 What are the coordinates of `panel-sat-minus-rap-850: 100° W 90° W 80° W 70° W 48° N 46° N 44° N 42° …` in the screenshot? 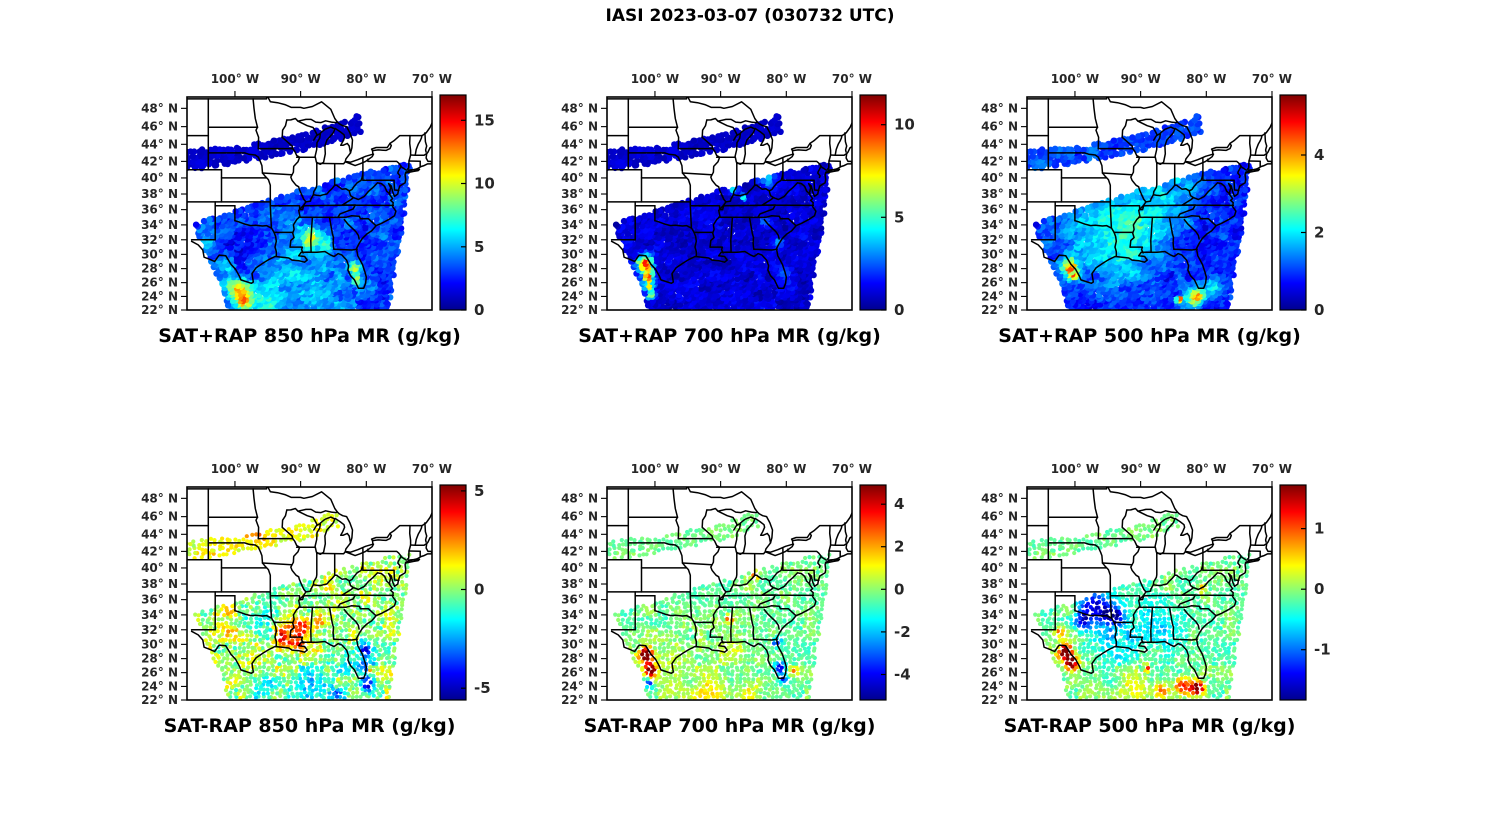 It's located at (316, 599).